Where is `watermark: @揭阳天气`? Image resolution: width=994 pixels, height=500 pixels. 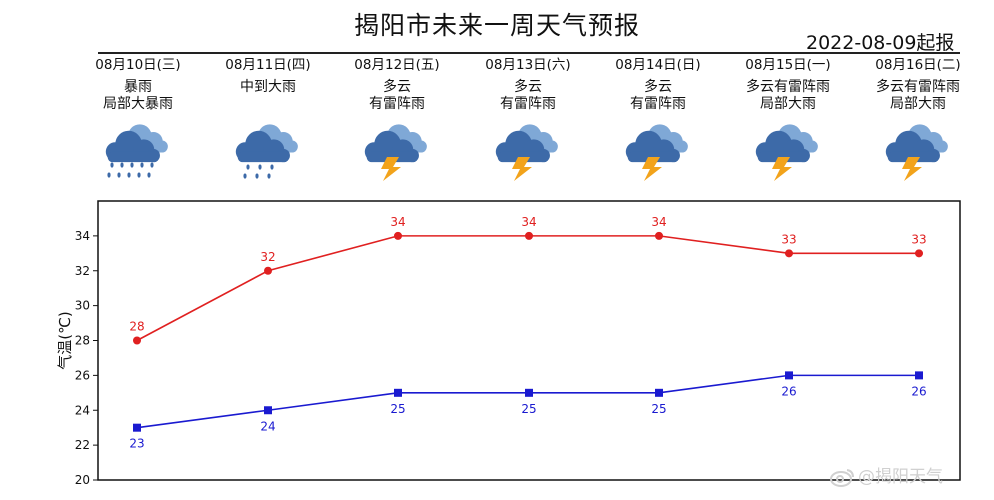
watermark: @揭阳天气 is located at coordinates (886, 474).